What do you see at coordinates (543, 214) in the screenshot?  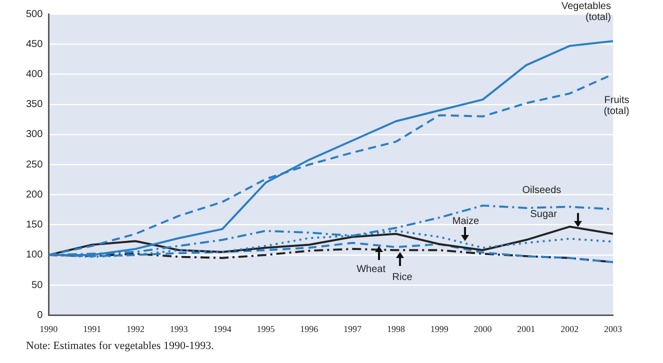 I see `annotation: Sugar` at bounding box center [543, 214].